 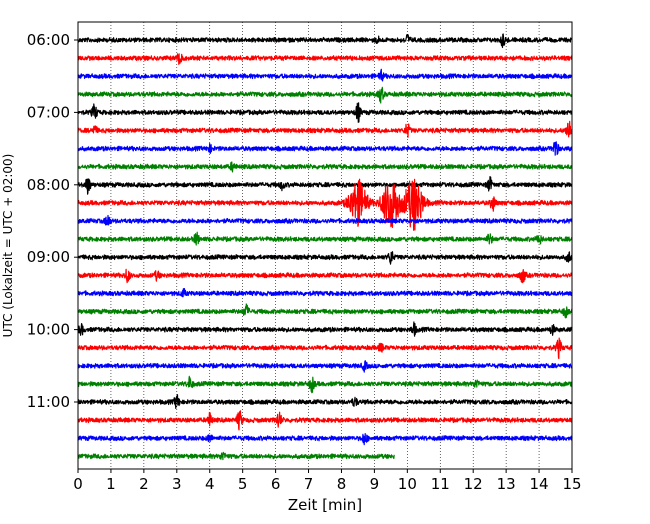 What do you see at coordinates (210, 484) in the screenshot?
I see `x-tick-label: 4` at bounding box center [210, 484].